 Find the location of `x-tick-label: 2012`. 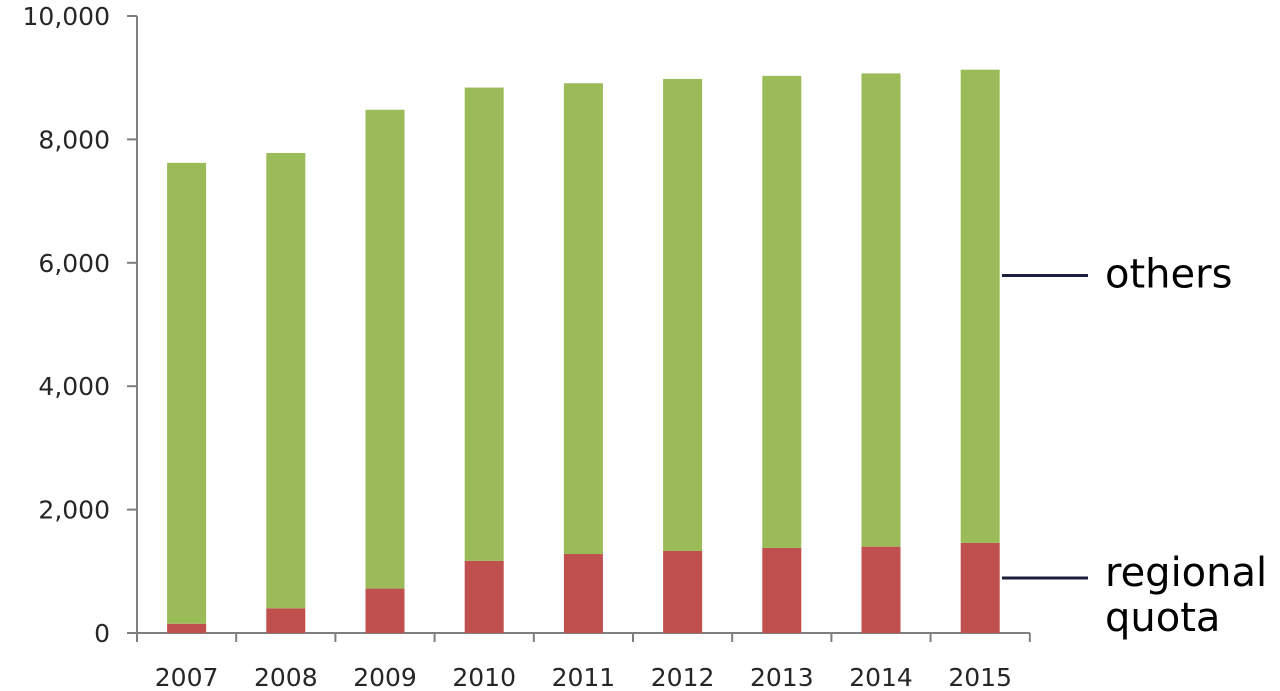

x-tick-label: 2012 is located at coordinates (683, 677).